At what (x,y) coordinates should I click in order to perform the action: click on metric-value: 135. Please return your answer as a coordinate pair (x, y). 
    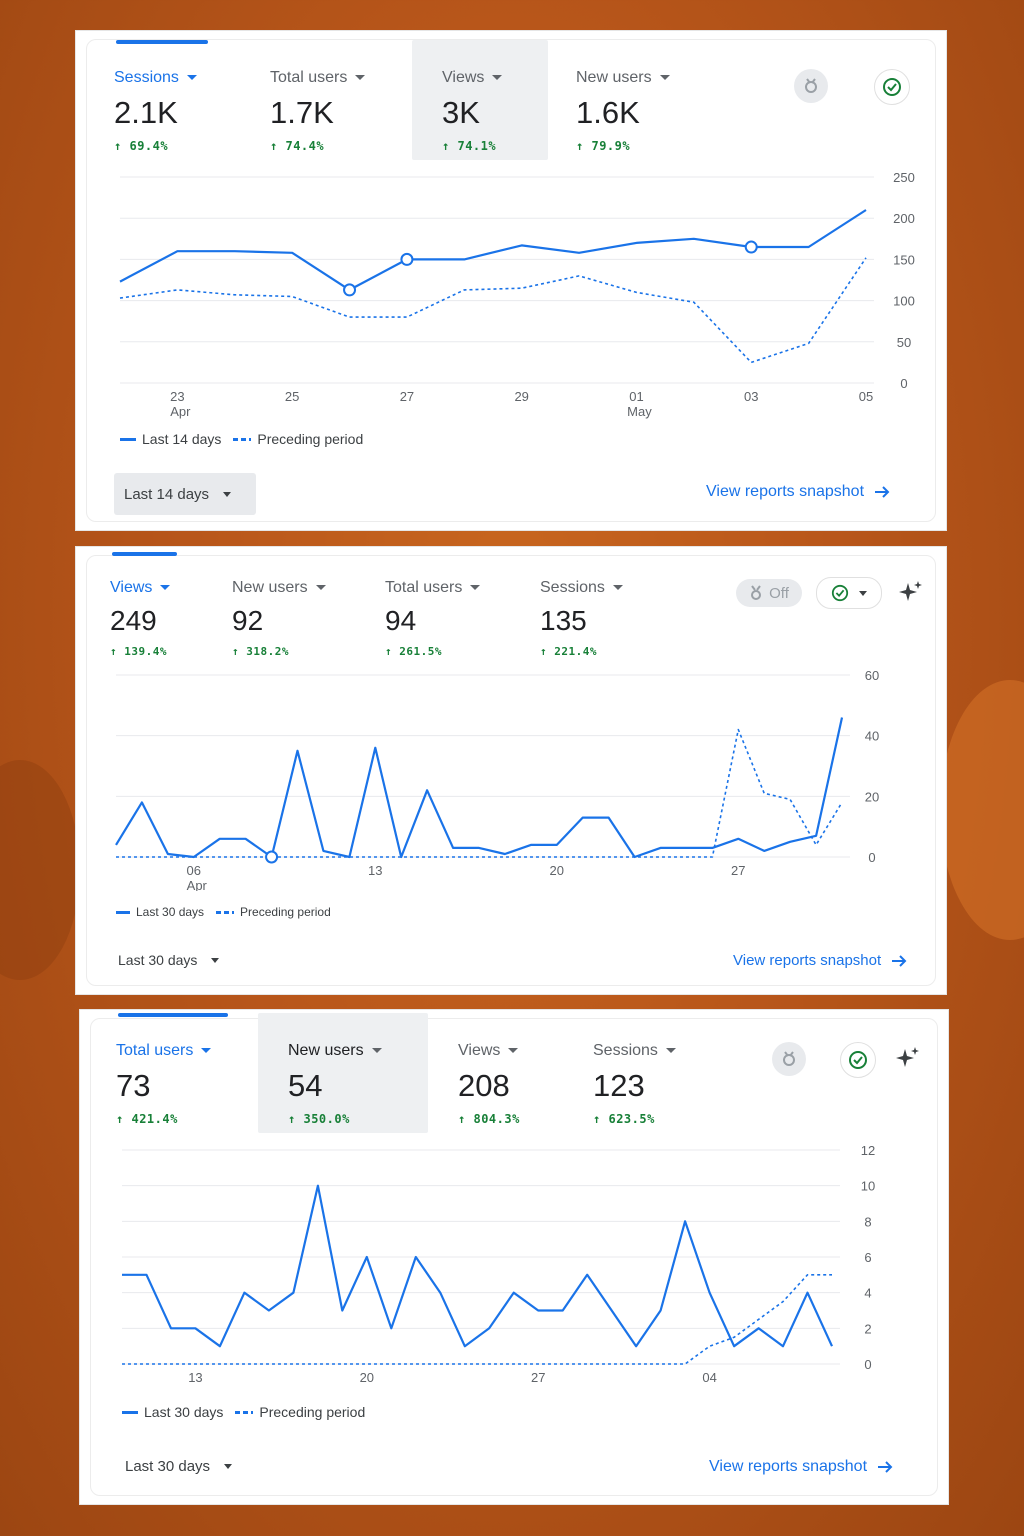
    Looking at the image, I should click on (563, 620).